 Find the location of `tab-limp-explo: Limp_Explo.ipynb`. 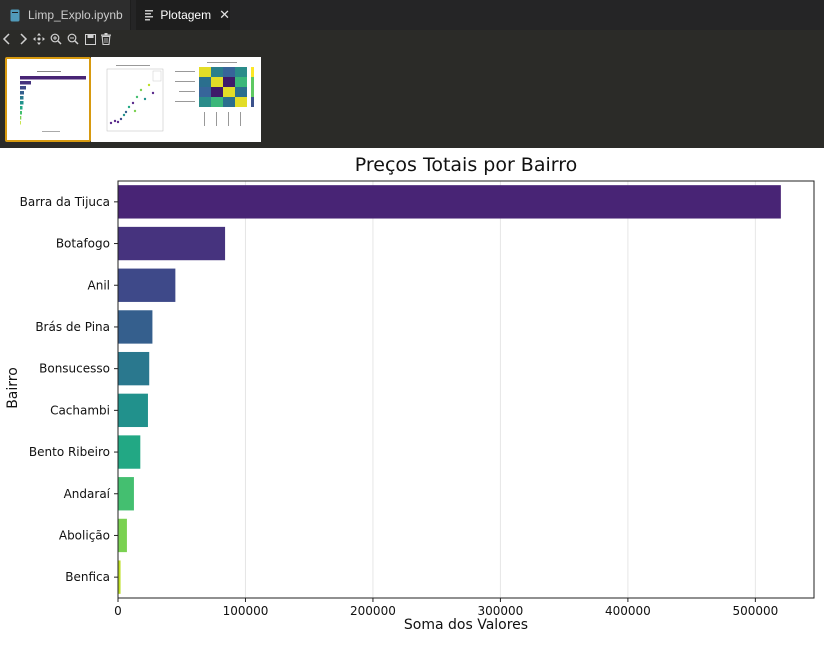

tab-limp-explo: Limp_Explo.ipynb is located at coordinates (65, 15).